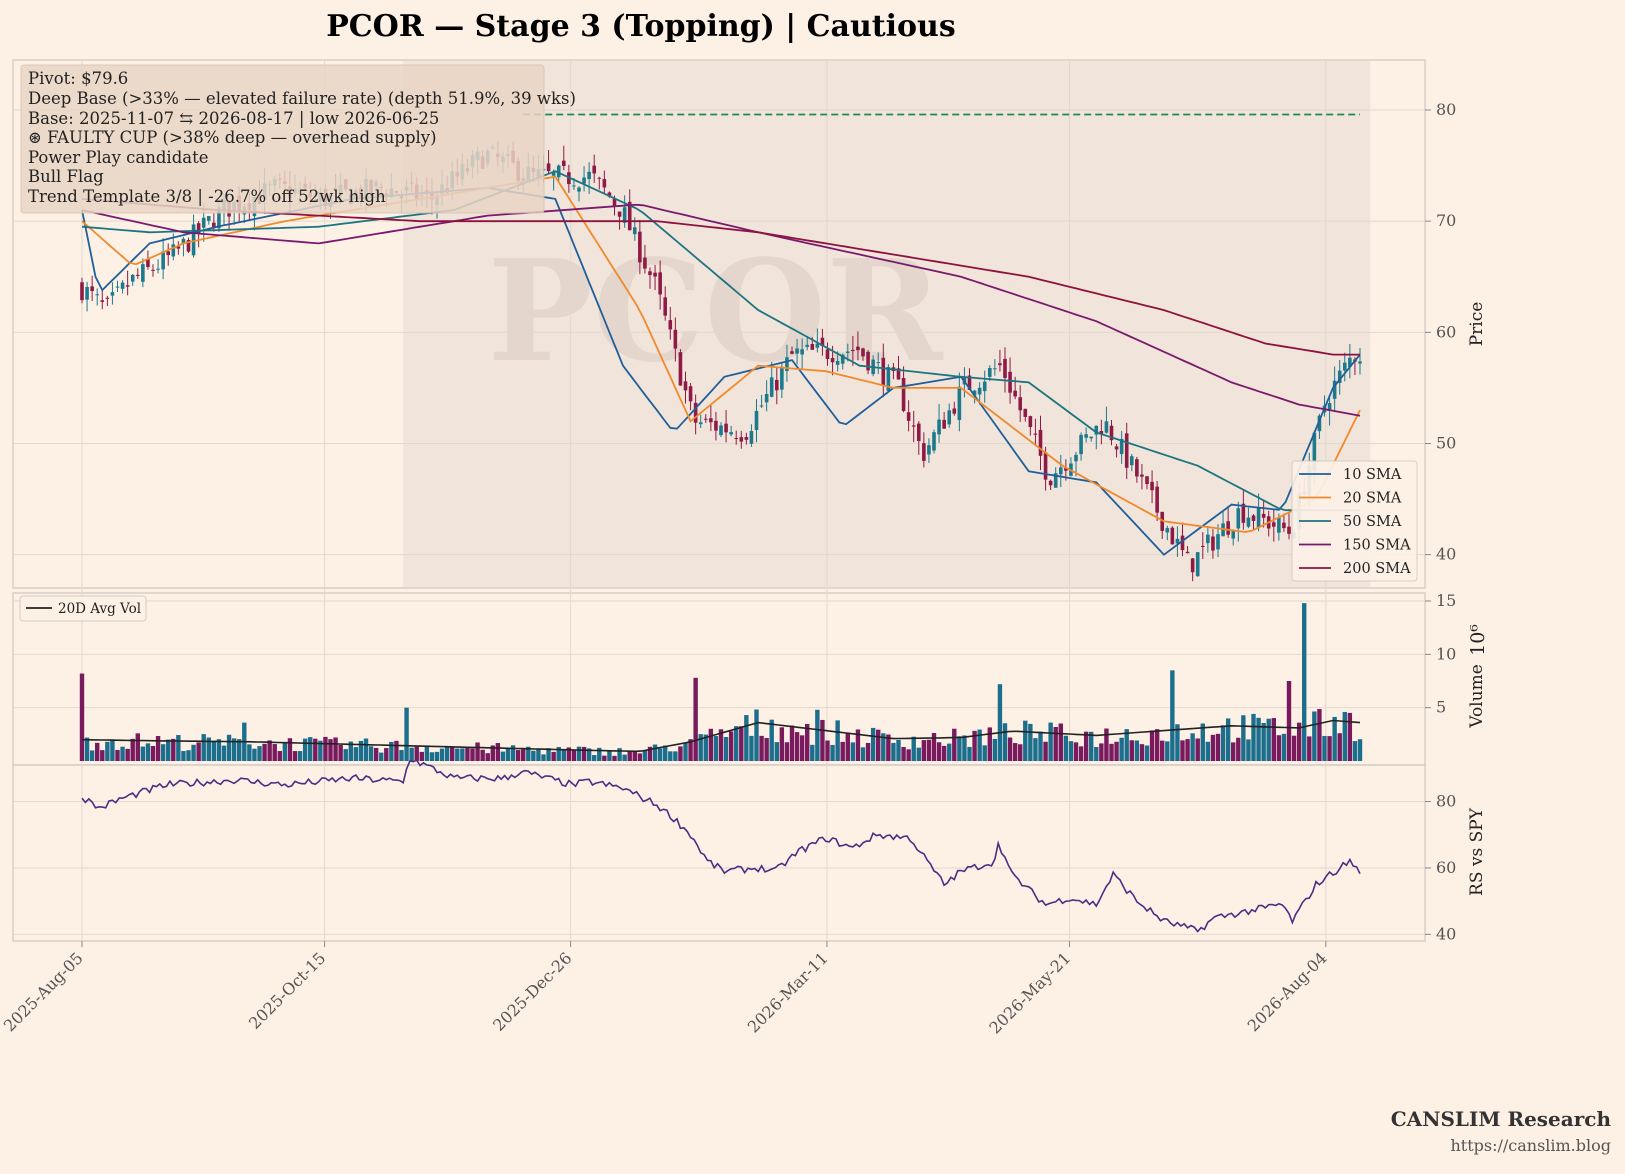 This screenshot has width=1625, height=1174. I want to click on annotation-box, so click(282, 139).